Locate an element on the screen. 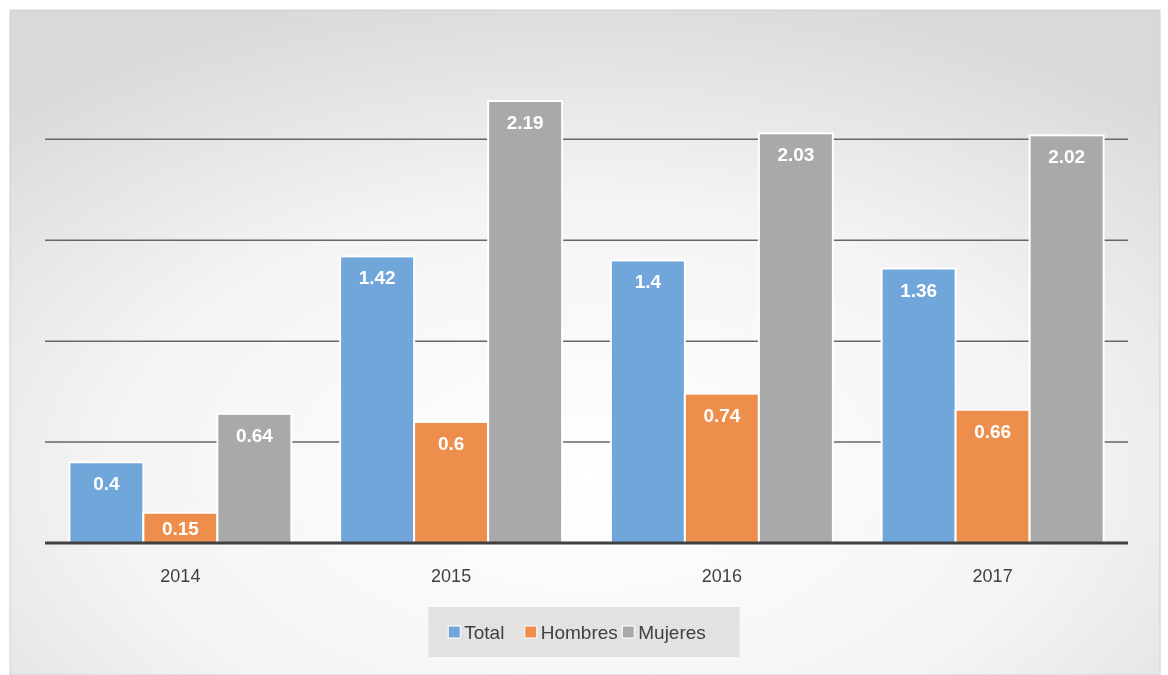  legend-label: Total is located at coordinates (484, 632).